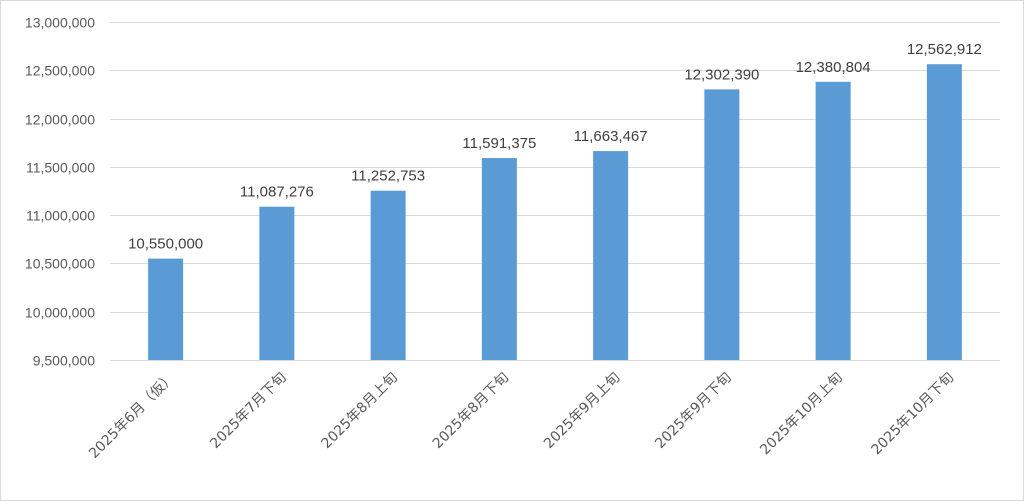 The height and width of the screenshot is (501, 1024). I want to click on x-category-label: 2025年10月下旬, so click(912, 414).